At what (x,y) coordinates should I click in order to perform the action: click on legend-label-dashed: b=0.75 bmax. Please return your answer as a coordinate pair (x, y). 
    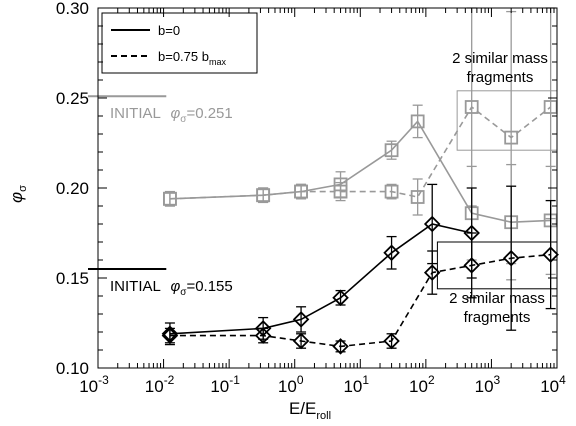
    Looking at the image, I should click on (192, 58).